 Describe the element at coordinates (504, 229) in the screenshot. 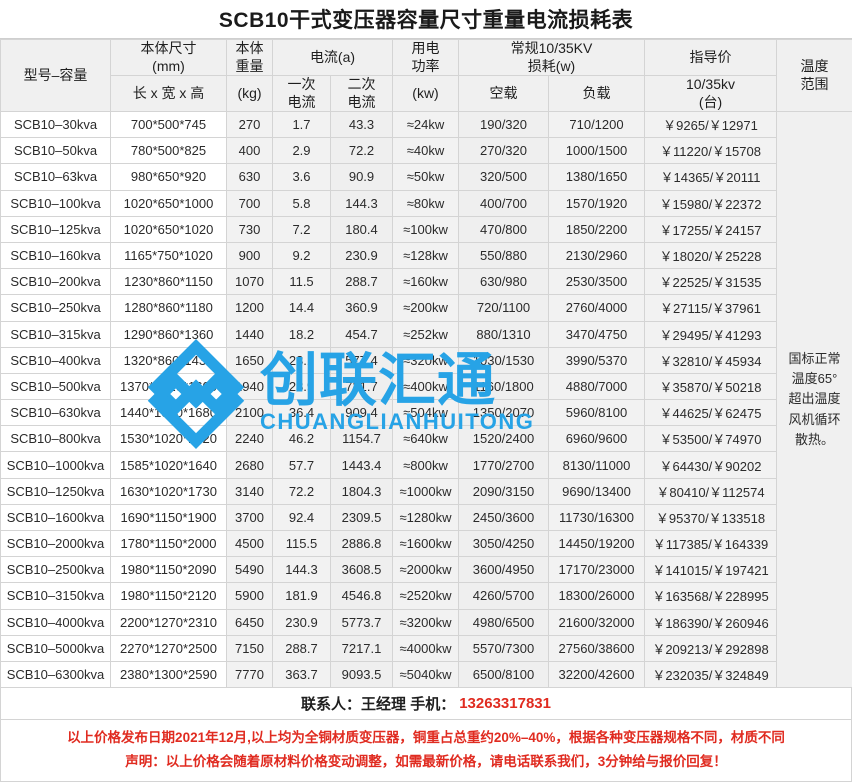

I see `cell-noload-loss: 470/800` at that location.